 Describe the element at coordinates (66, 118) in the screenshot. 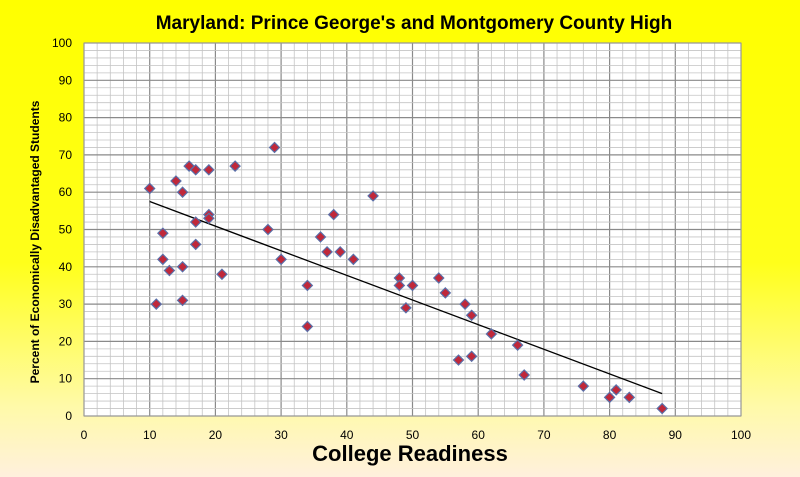

I see `y-tick-label: 80` at that location.